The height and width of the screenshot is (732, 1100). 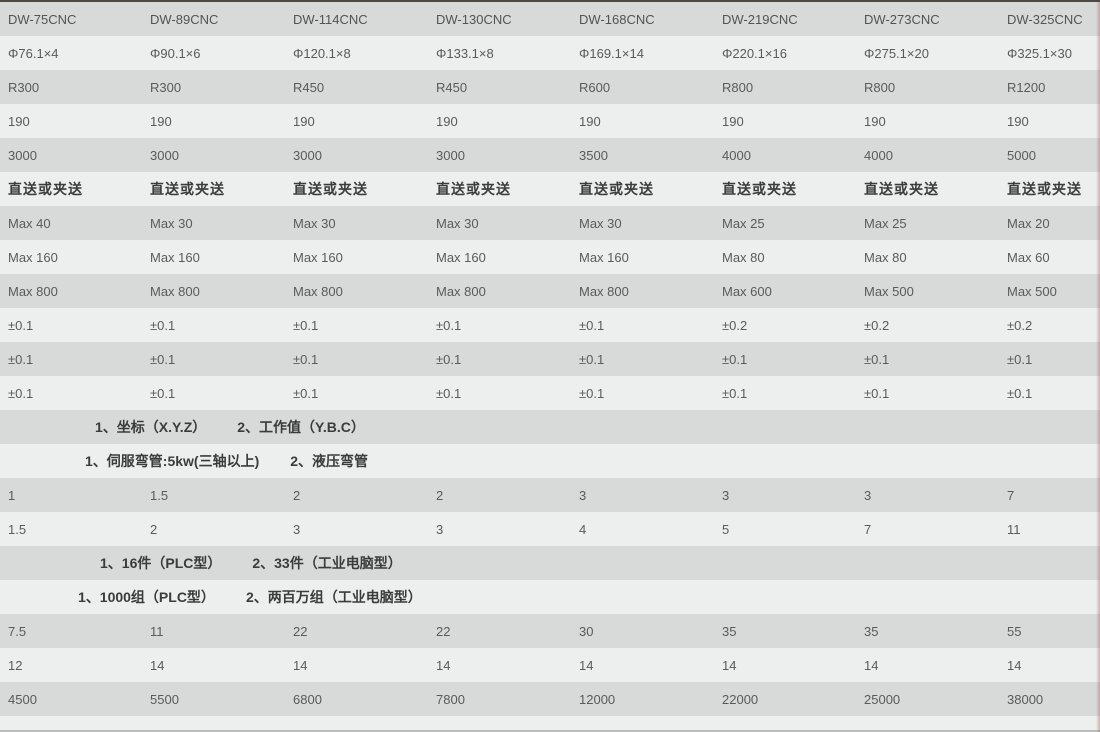 I want to click on spec-cell: 7.5, so click(x=17, y=631).